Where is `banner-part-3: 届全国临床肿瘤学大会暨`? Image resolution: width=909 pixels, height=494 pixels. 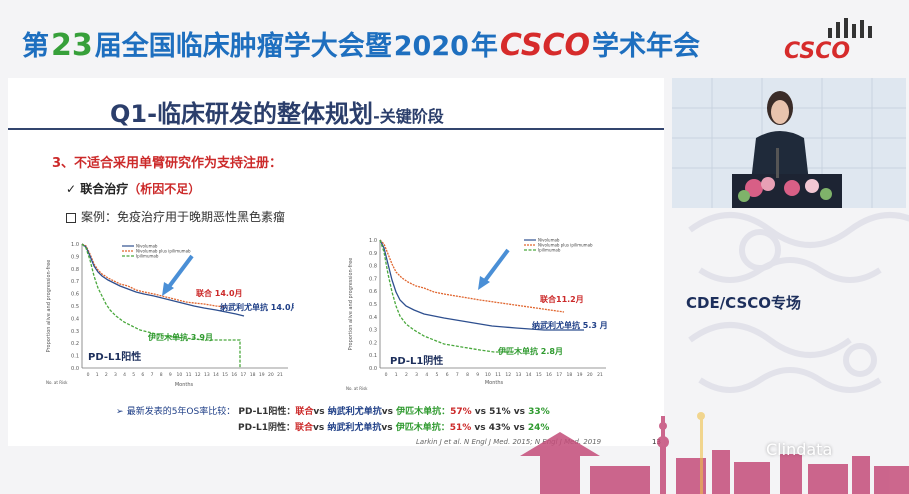 banner-part-3: 届全国临床肿瘤学大会暨 is located at coordinates (243, 46).